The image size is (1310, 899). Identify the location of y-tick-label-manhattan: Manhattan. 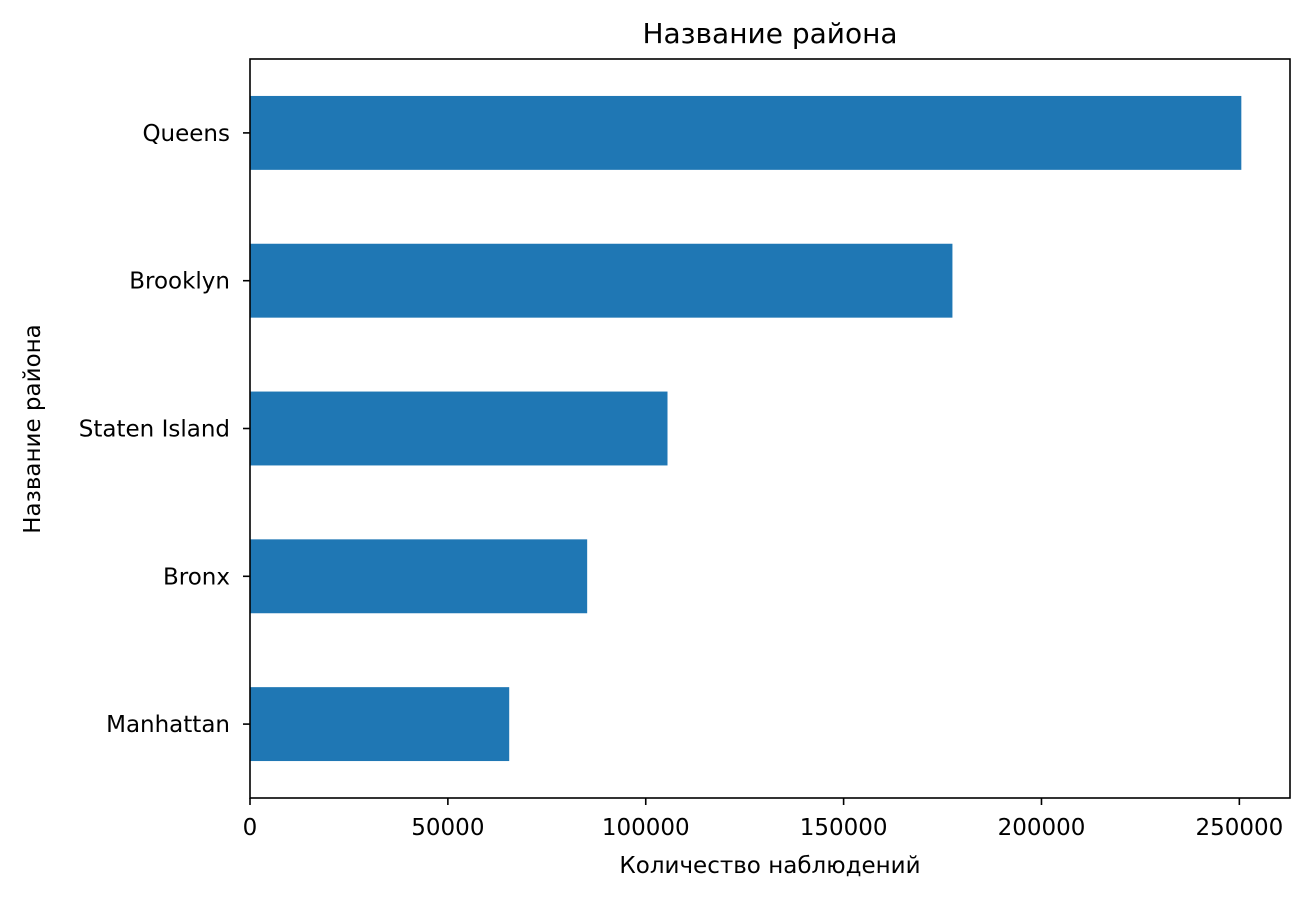
(168, 725).